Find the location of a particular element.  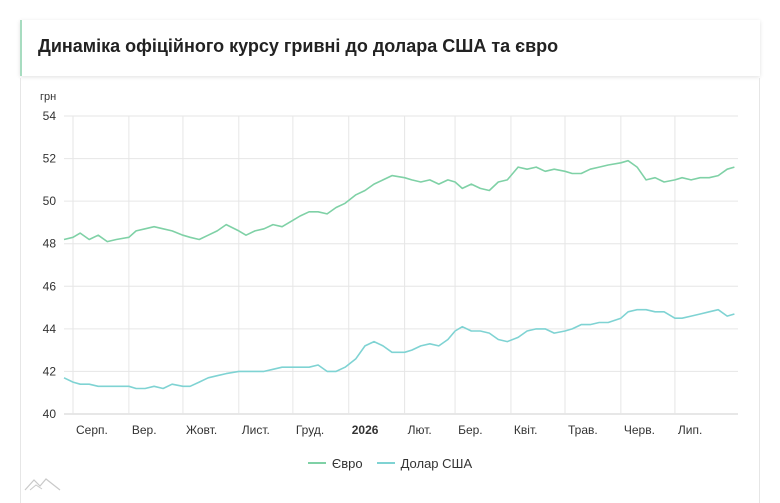

y-tick-label: 48 is located at coordinates (50, 244).